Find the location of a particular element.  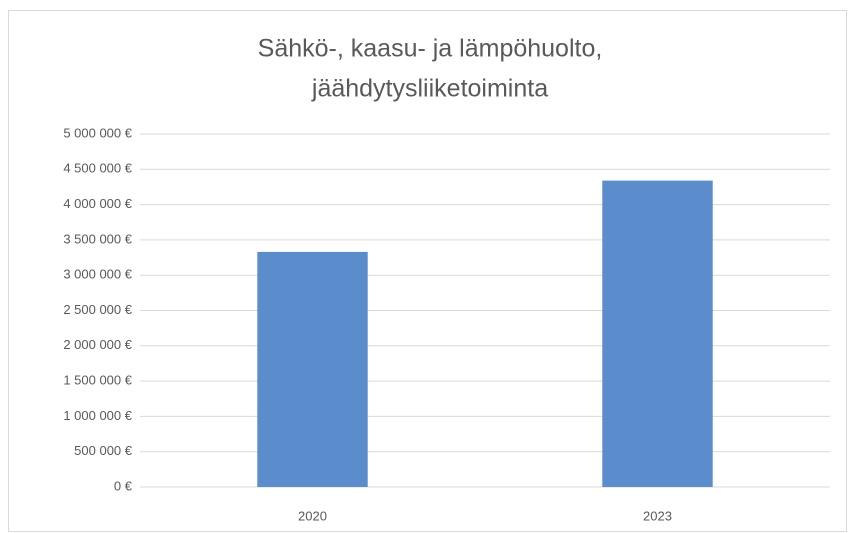

y-tick-label: 3 500 000 € is located at coordinates (97, 238).